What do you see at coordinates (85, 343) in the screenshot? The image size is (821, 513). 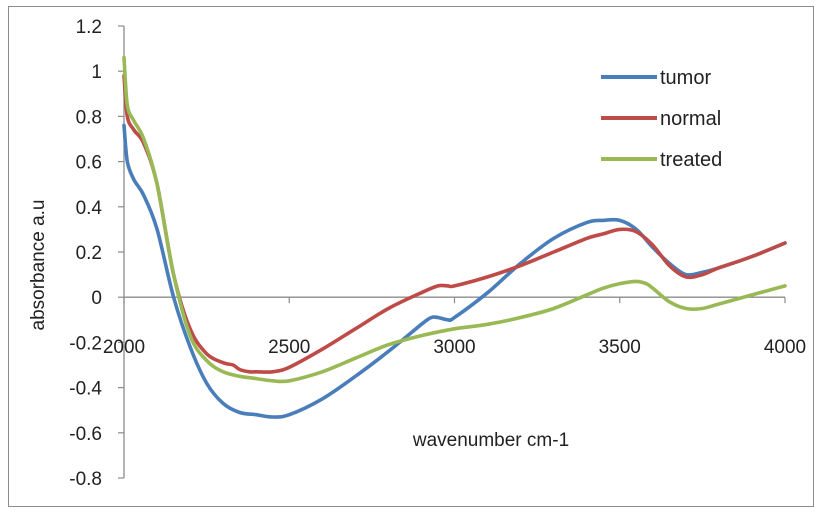 I see `y-tick-label: -0.2` at bounding box center [85, 343].